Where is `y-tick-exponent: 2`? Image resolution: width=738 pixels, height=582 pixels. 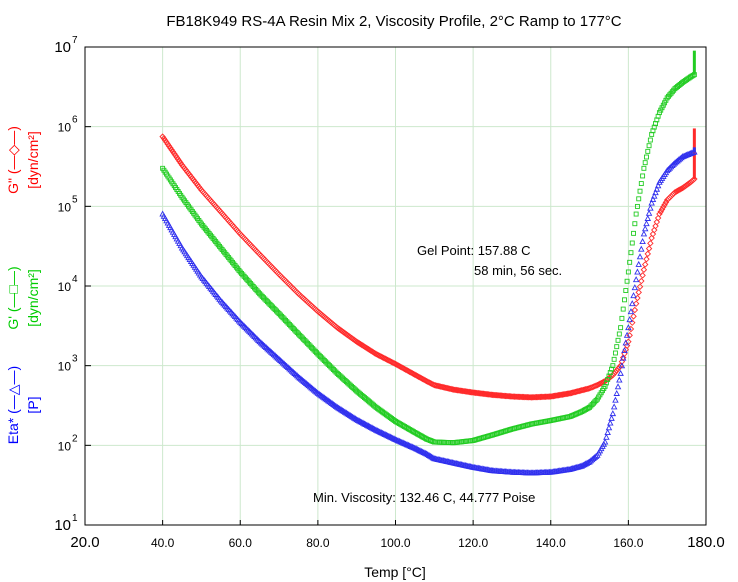
y-tick-exponent: 2 is located at coordinates (75, 438).